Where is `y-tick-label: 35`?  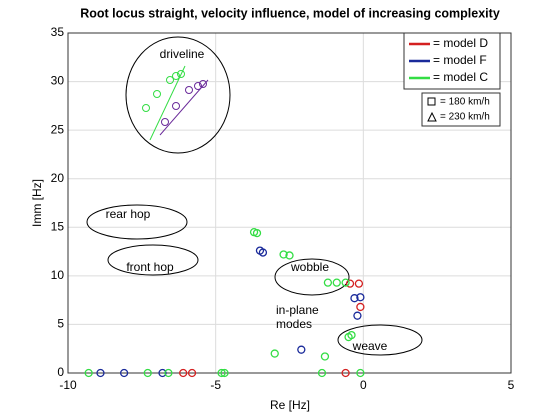
y-tick-label: 35 is located at coordinates (58, 32).